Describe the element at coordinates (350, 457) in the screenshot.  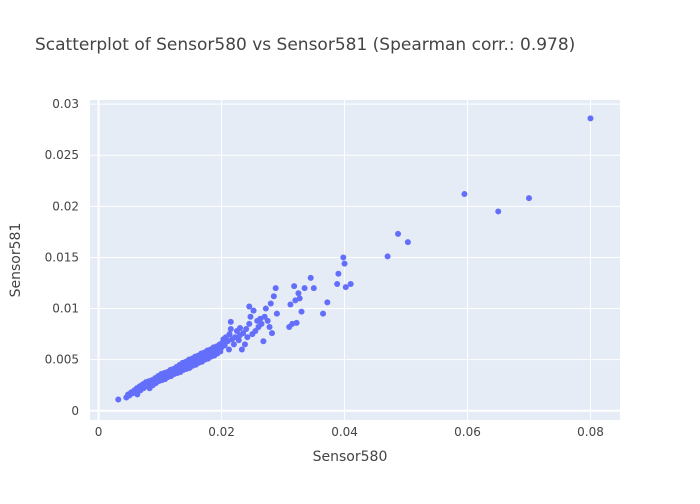
I see `x-axis-title: Sensor580` at that location.